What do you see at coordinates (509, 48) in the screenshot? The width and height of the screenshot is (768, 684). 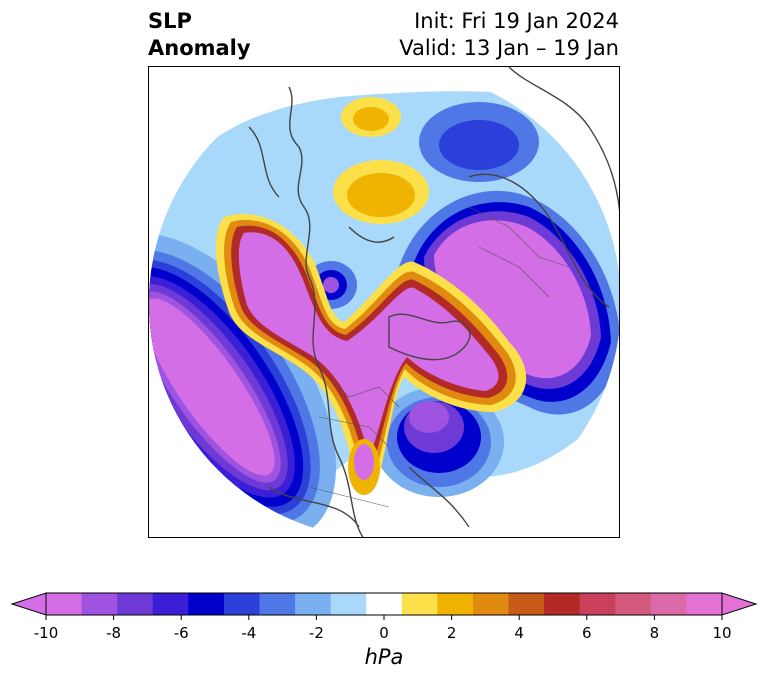 I see `valid-range: Valid: 13 Jan – 19 Jan` at bounding box center [509, 48].